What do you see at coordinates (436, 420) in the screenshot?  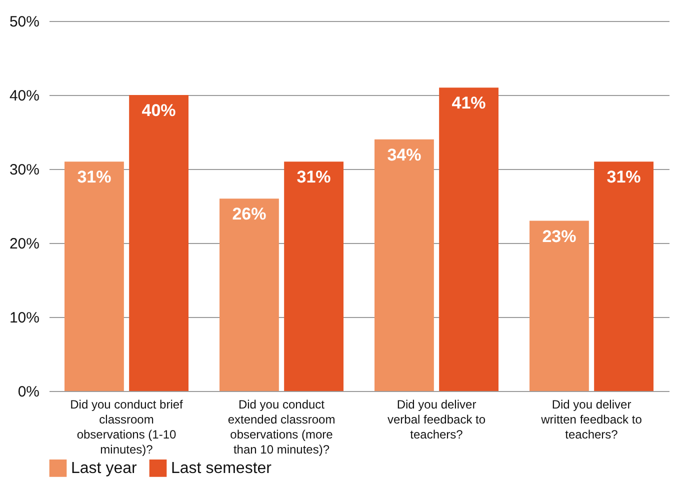 I see `x-tick-label: Did you deliver verbal feedback to teachers?` at bounding box center [436, 420].